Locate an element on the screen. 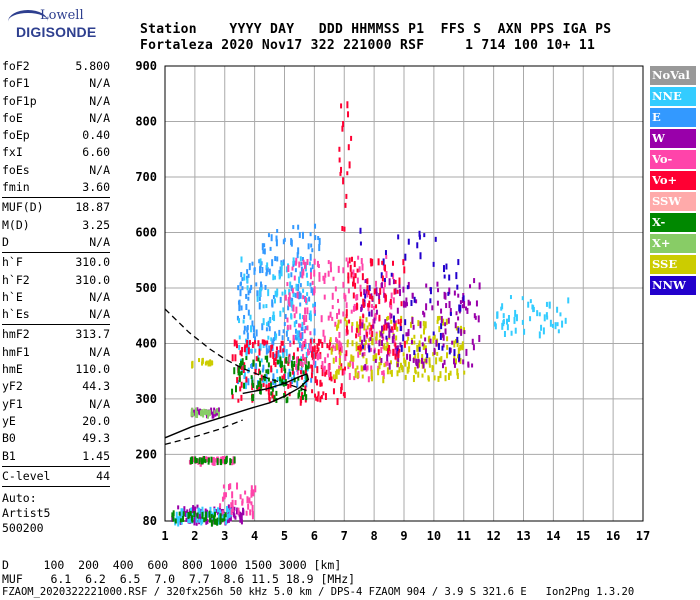  param-row-fmin: fmin 3.60 is located at coordinates (56, 187).